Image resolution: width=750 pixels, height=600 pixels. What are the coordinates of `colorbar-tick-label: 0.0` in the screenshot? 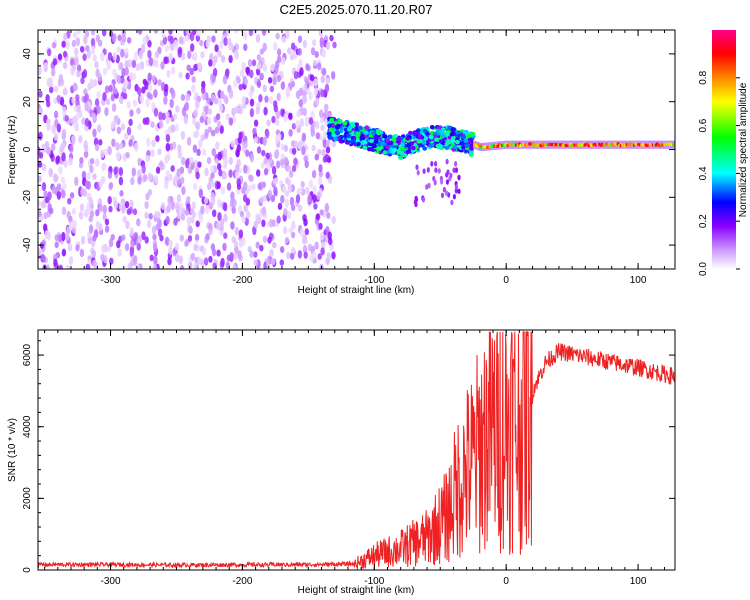 It's located at (703, 269).